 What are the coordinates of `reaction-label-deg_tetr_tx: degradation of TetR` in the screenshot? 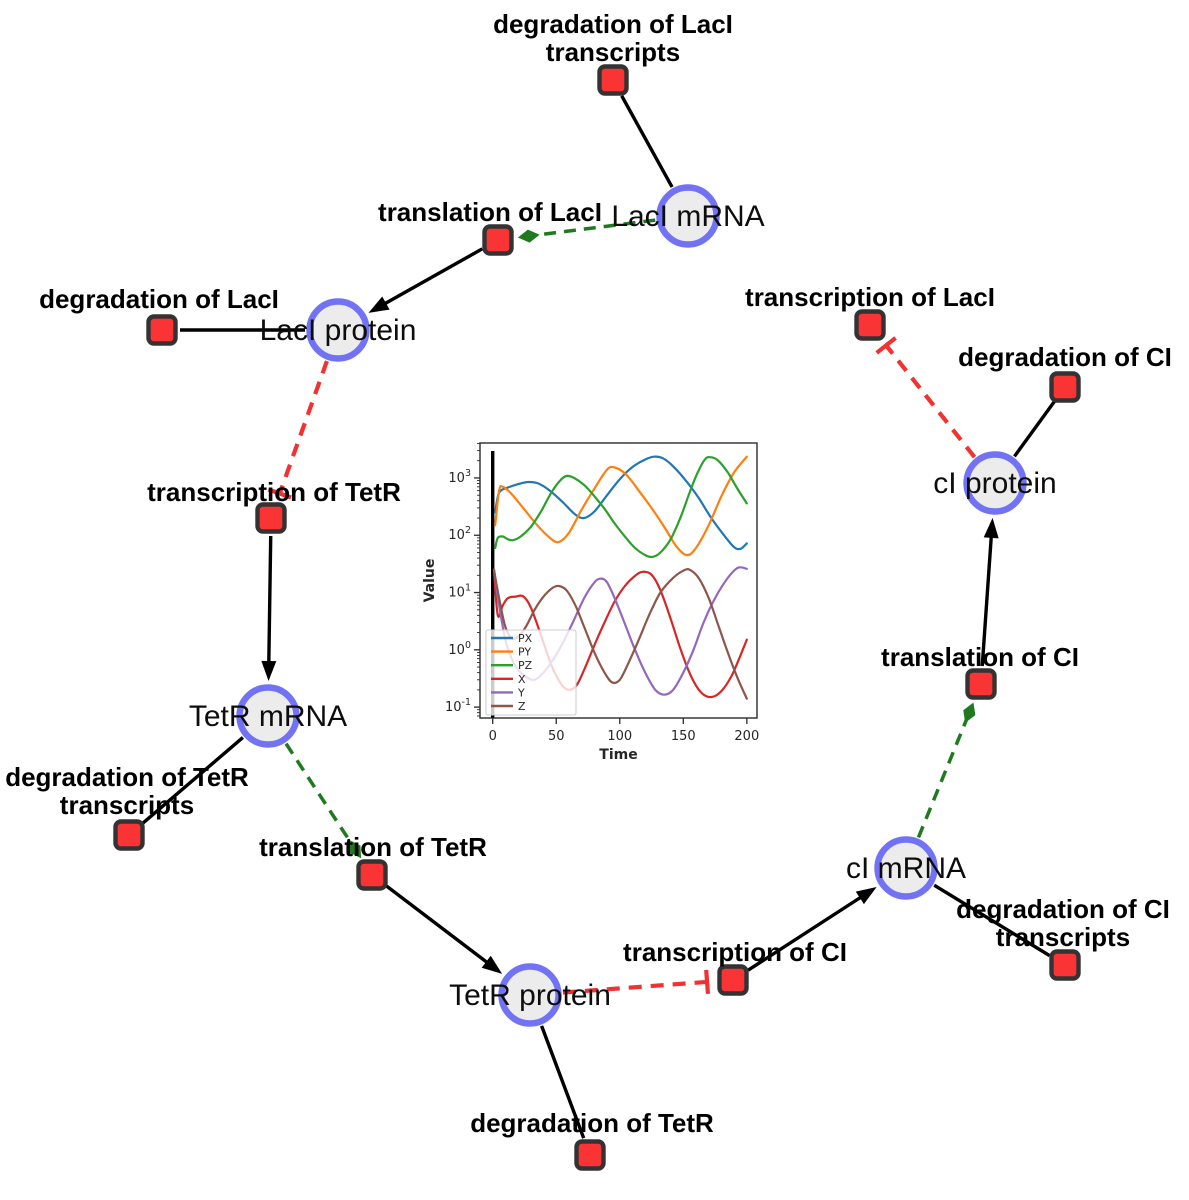 It's located at (127, 777).